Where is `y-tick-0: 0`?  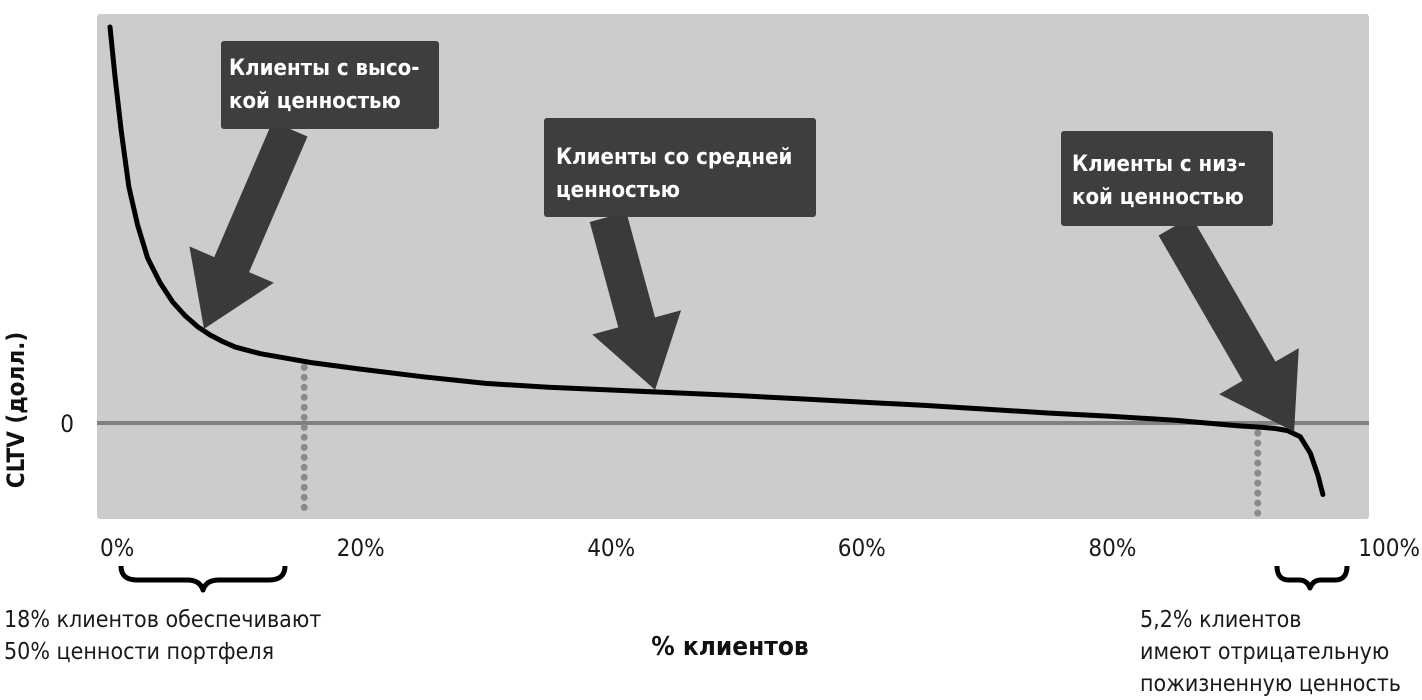 y-tick-0: 0 is located at coordinates (67, 424).